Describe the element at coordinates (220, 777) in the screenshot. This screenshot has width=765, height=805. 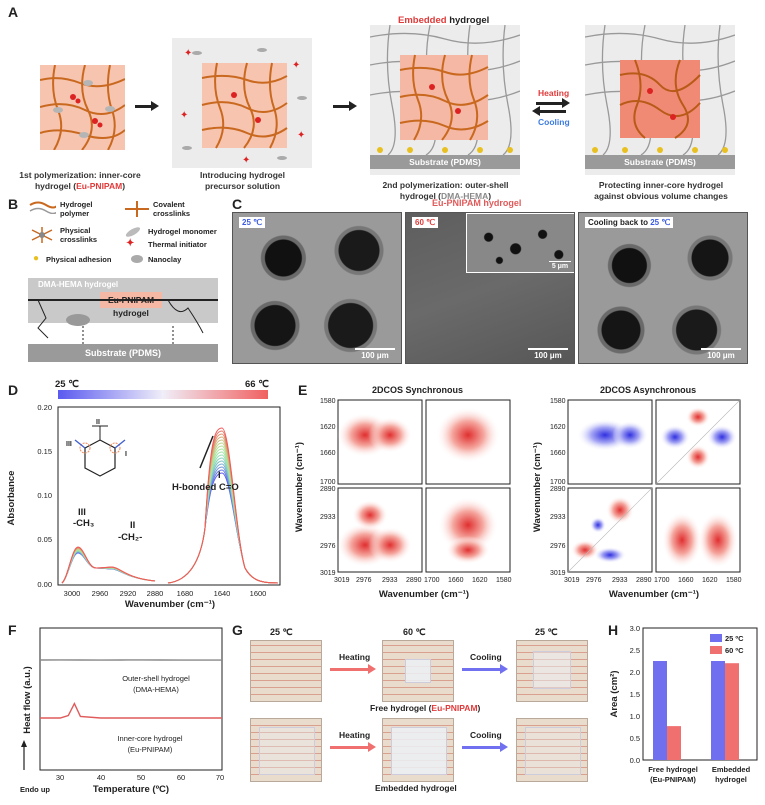
I see `svg-text: 70` at that location.